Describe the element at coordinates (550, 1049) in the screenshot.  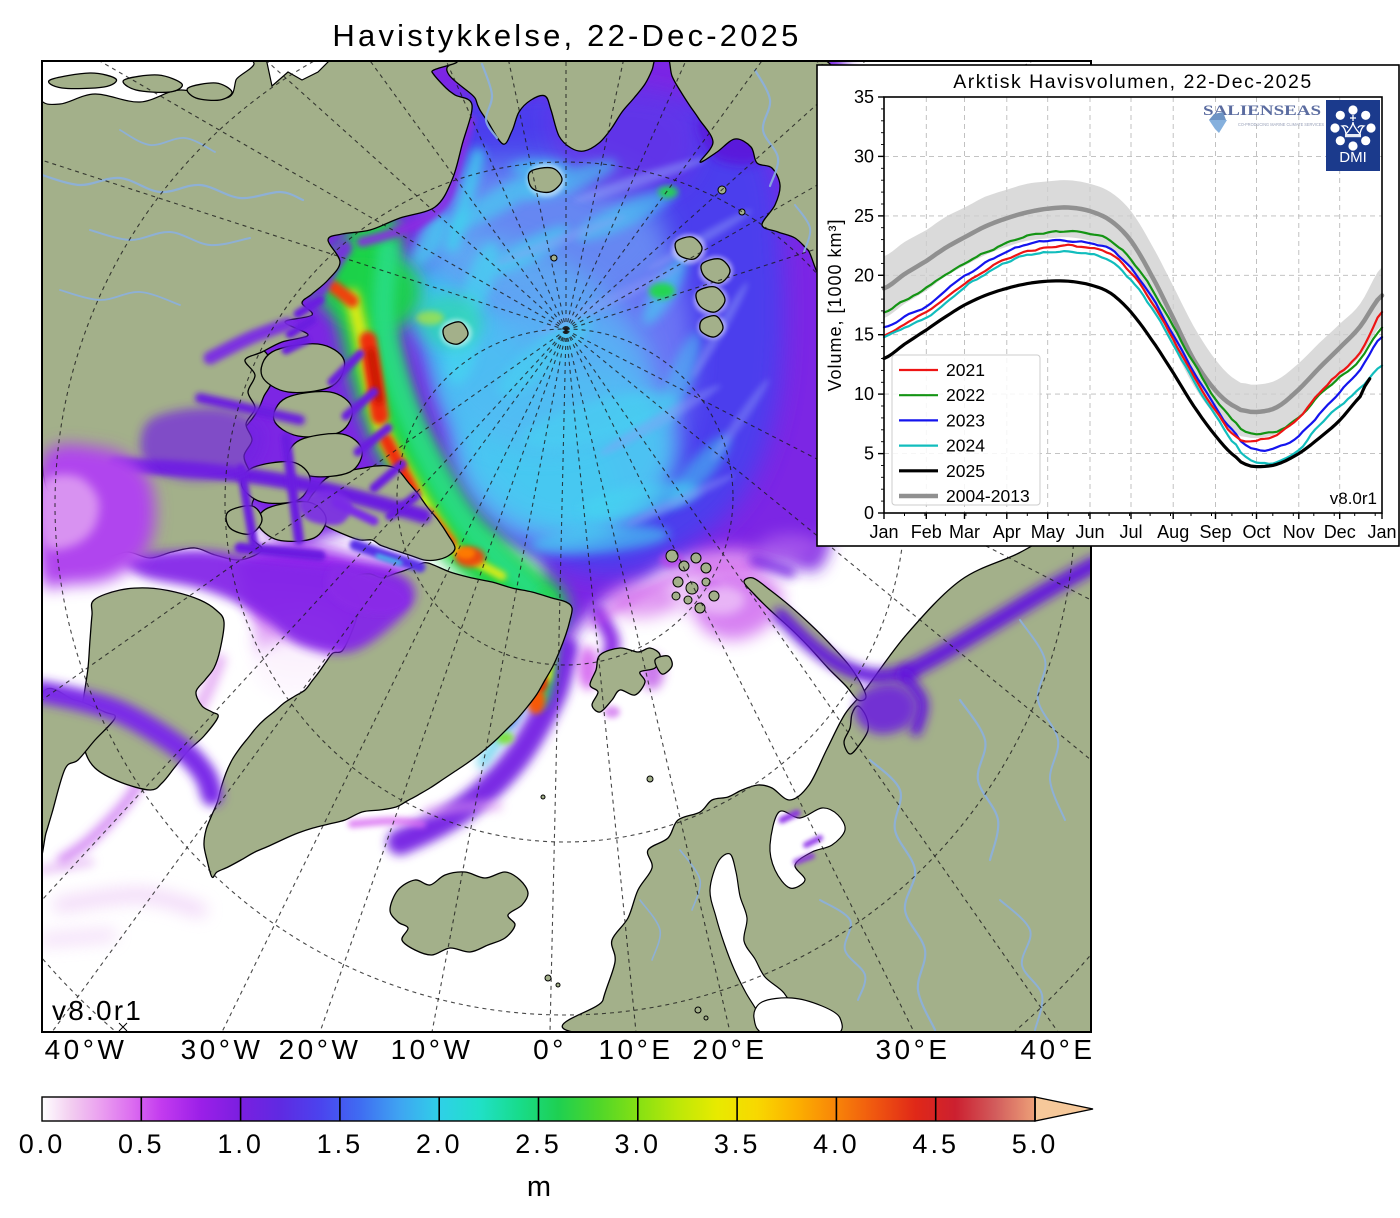
I see `svg-text: 0°` at that location.